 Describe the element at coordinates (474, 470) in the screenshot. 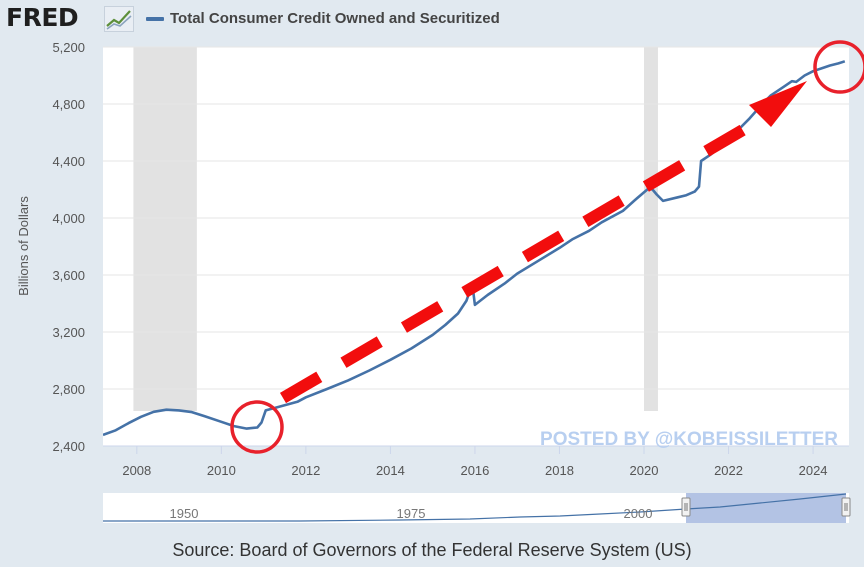

I see `x-tick-label: 2016` at that location.